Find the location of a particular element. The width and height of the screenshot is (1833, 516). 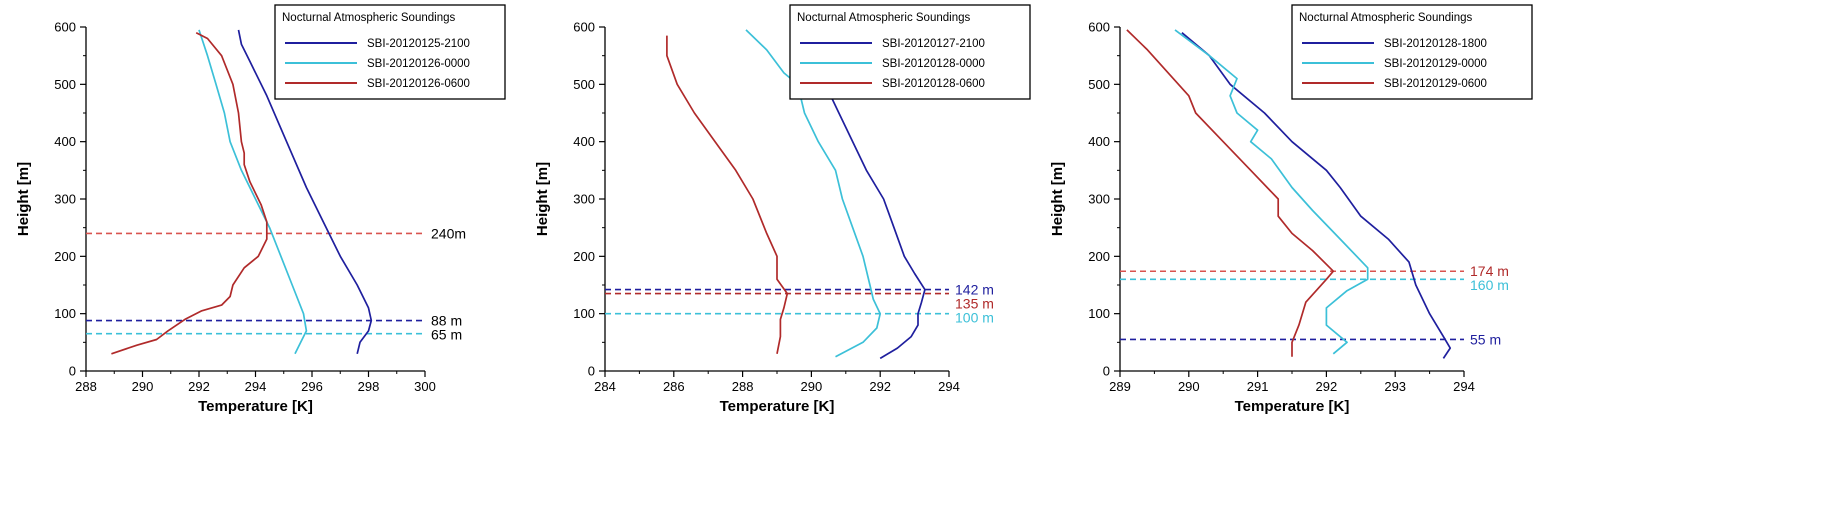

legend-label: SBI-20120128-1800 is located at coordinates (1435, 44).